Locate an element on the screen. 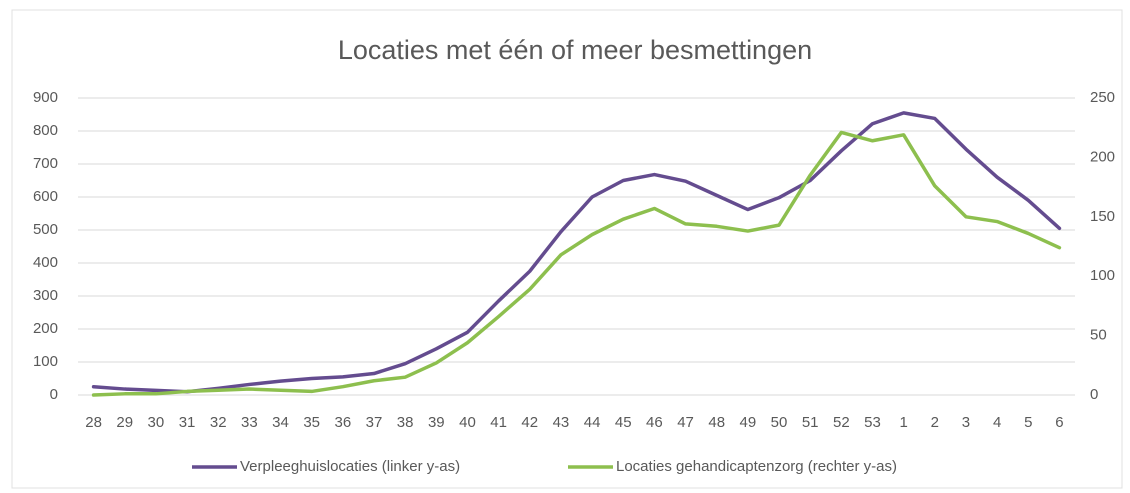 This screenshot has width=1130, height=493. y2-tick-label: 100 is located at coordinates (1102, 275).